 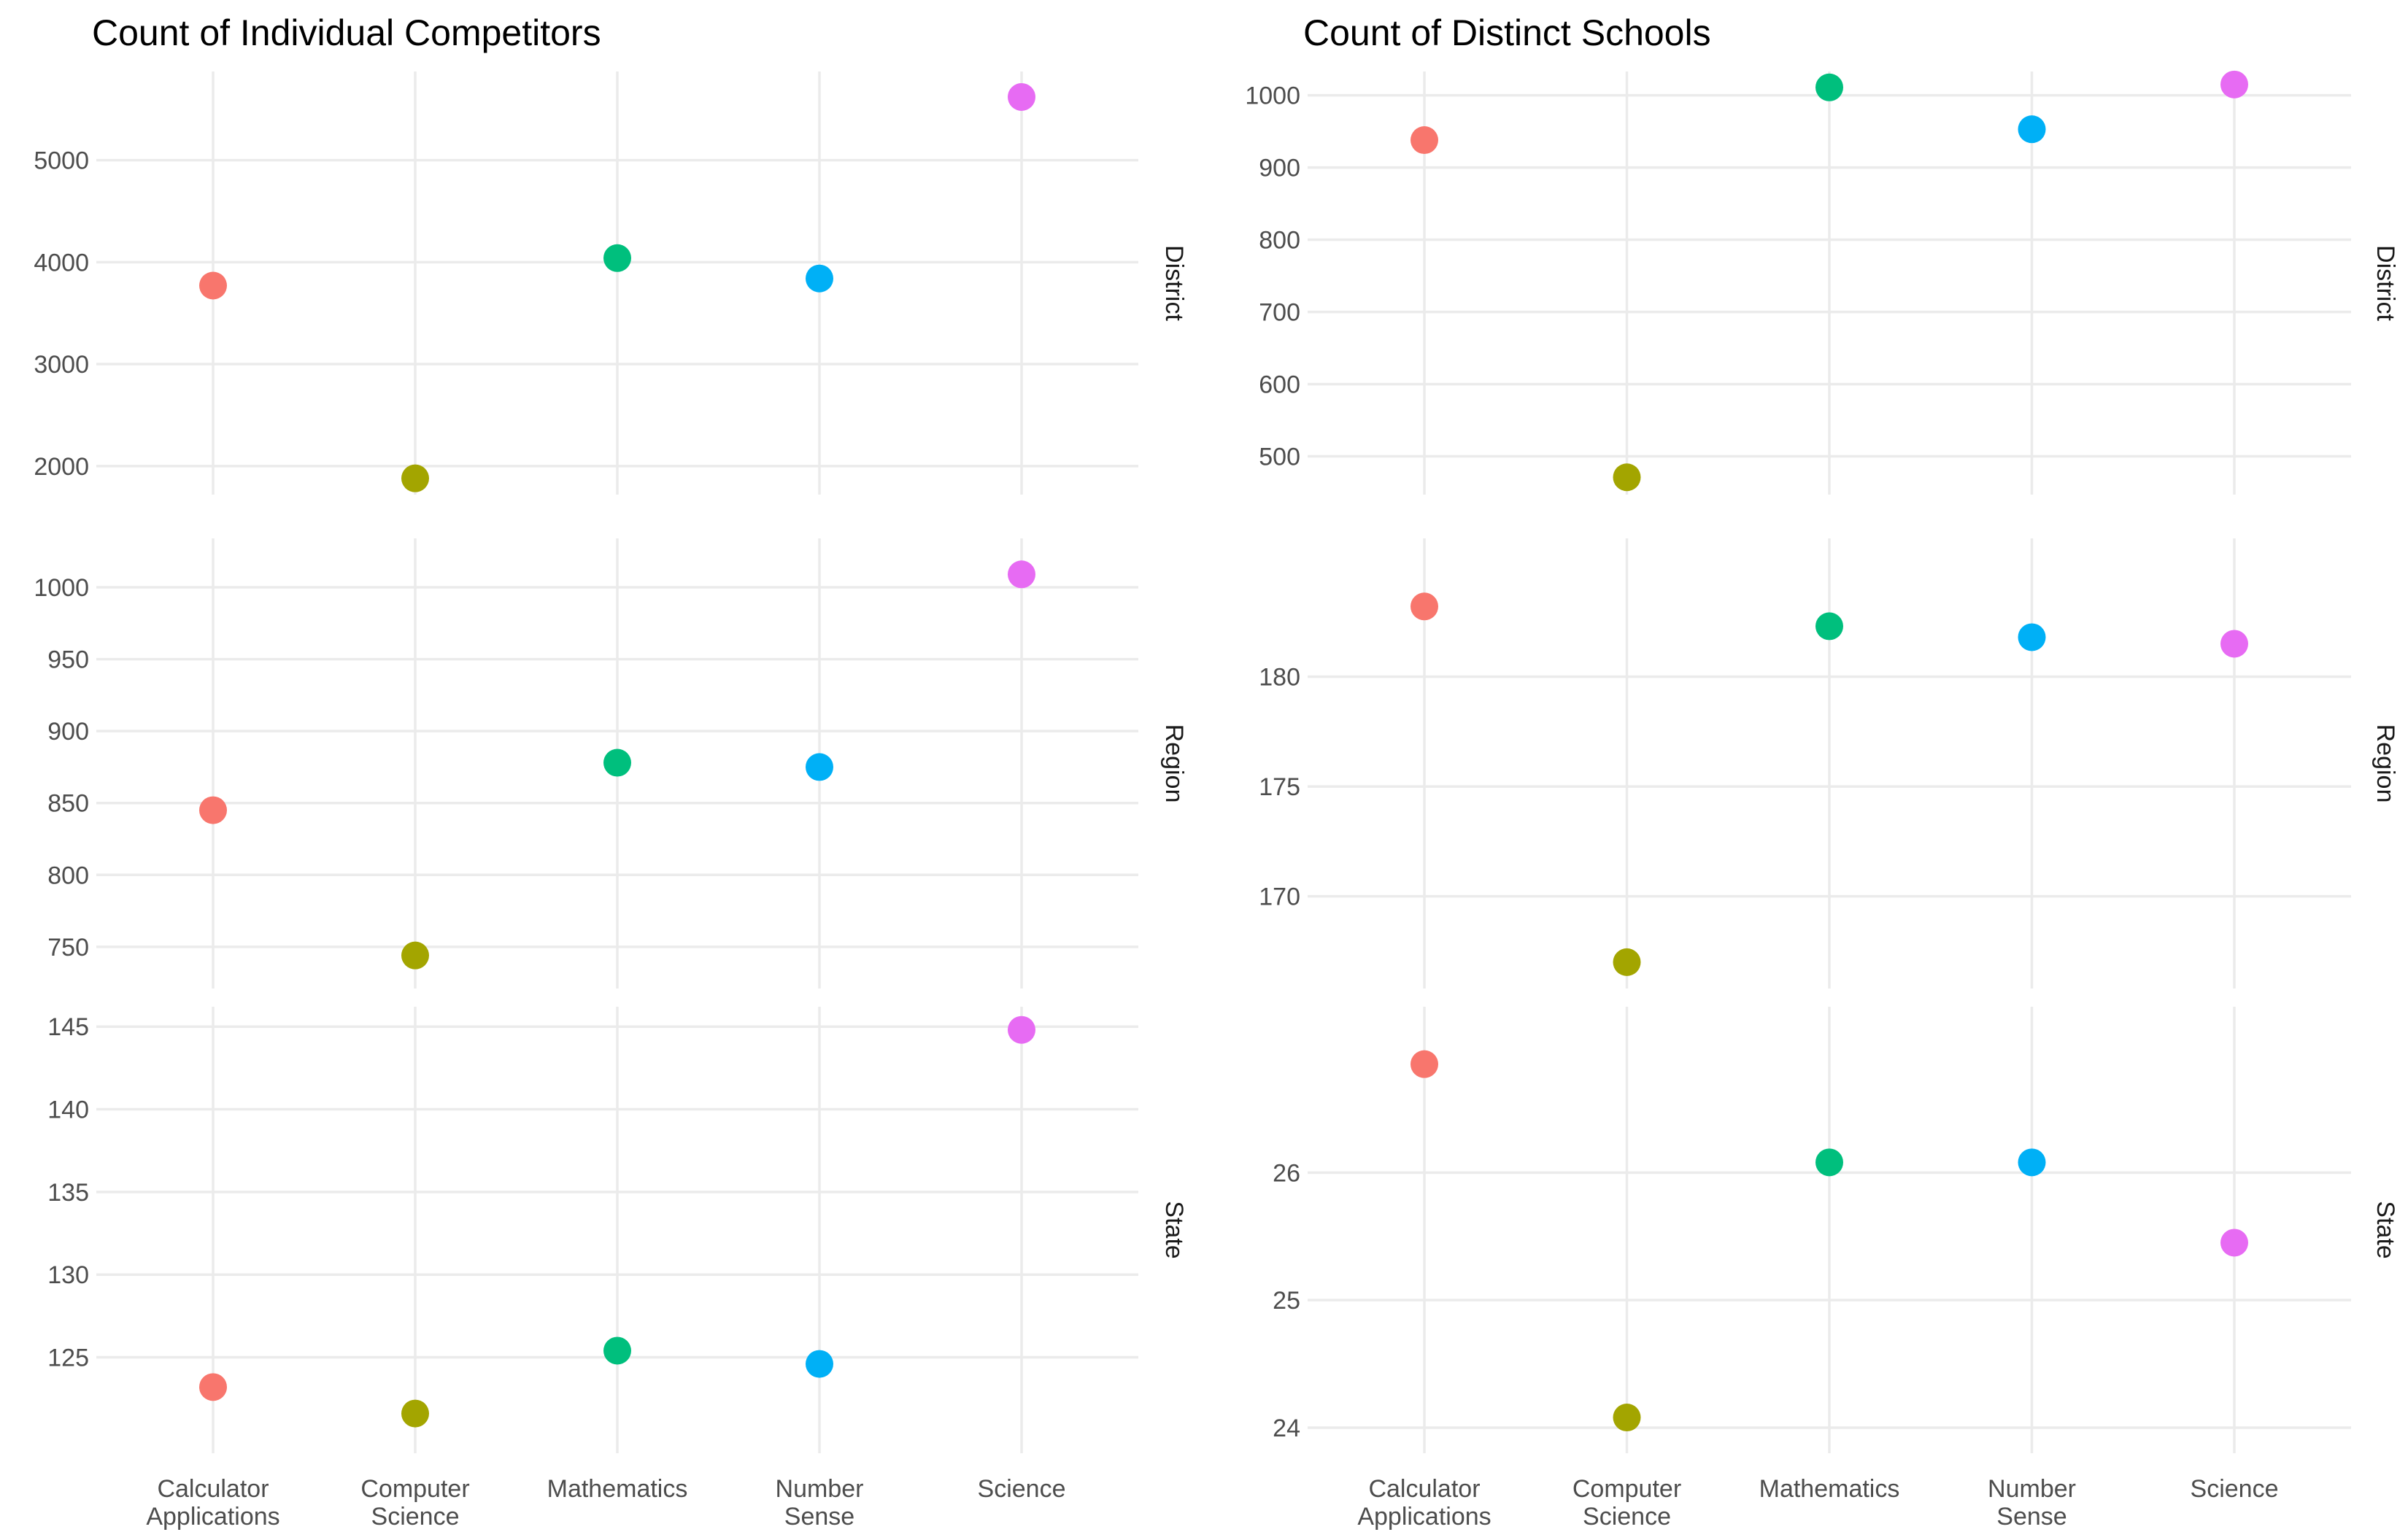 I want to click on y-tick-label: 5000, so click(x=61, y=161).